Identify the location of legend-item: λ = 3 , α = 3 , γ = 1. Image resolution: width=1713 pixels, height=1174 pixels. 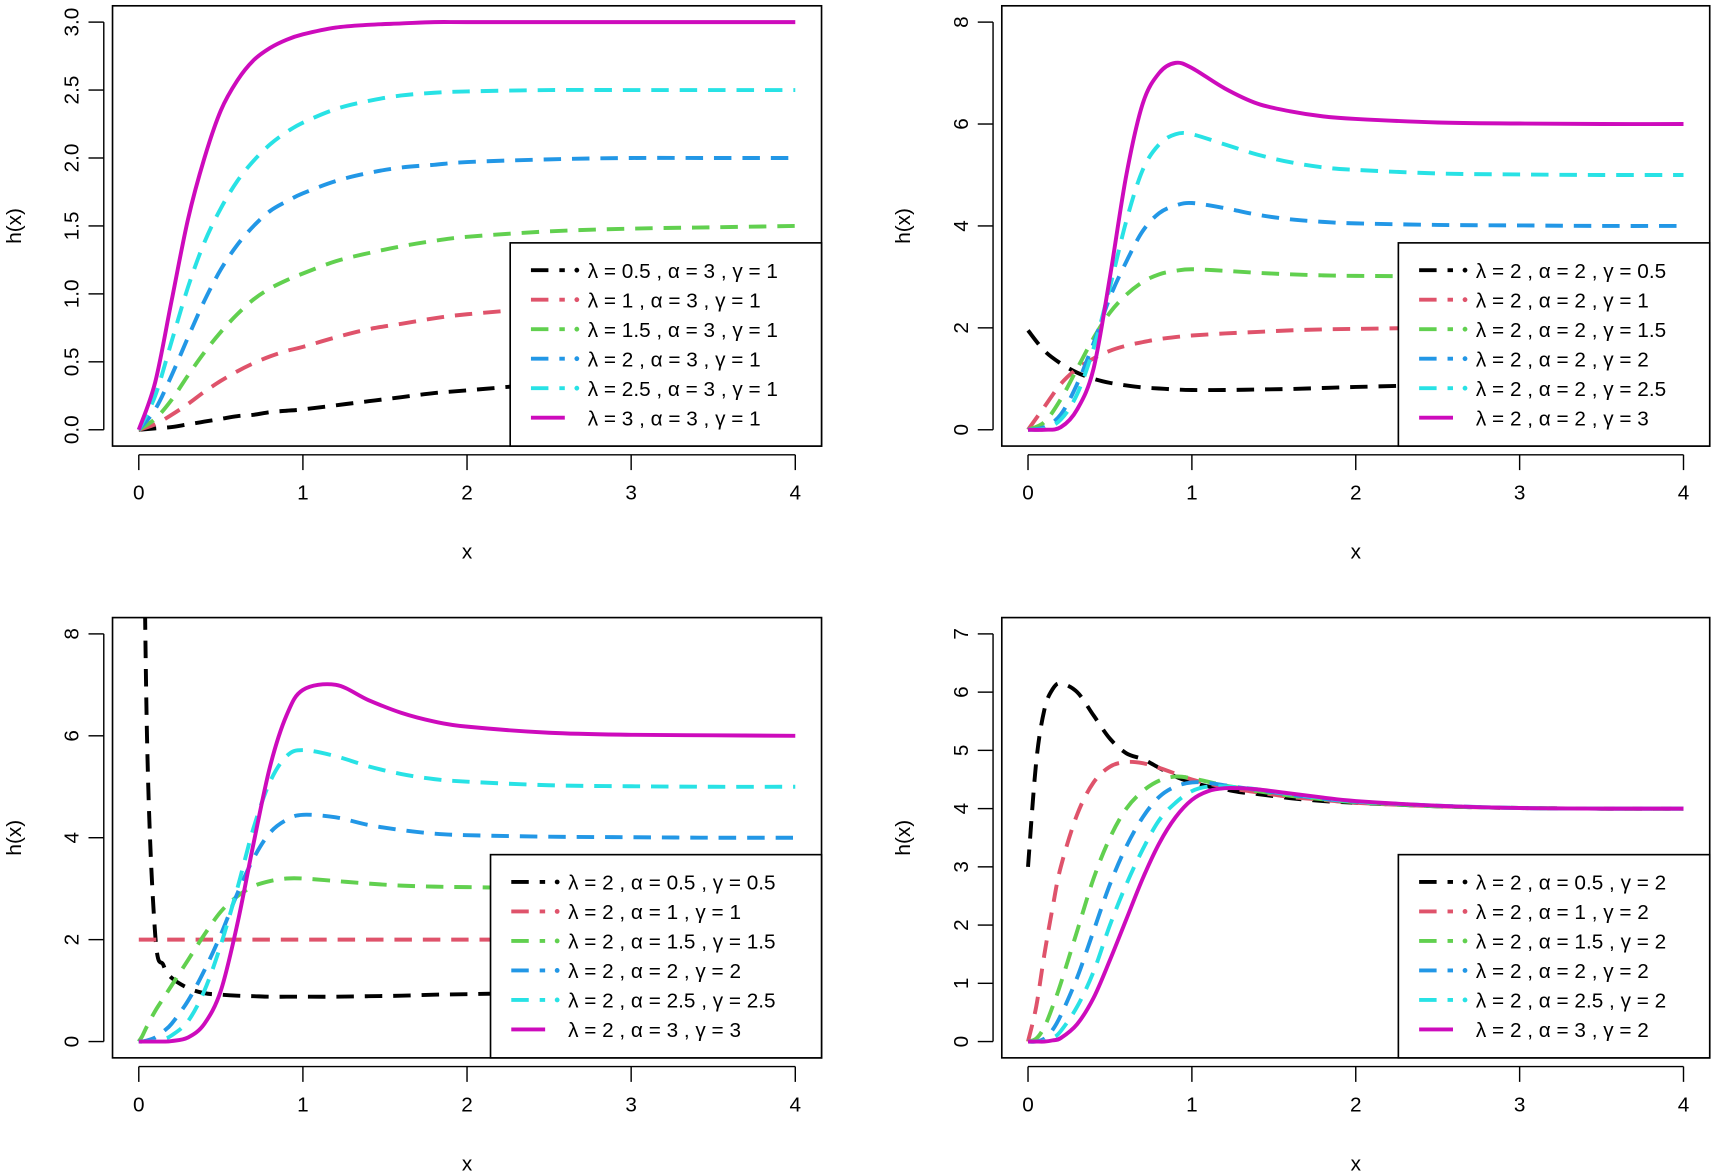
(645, 418).